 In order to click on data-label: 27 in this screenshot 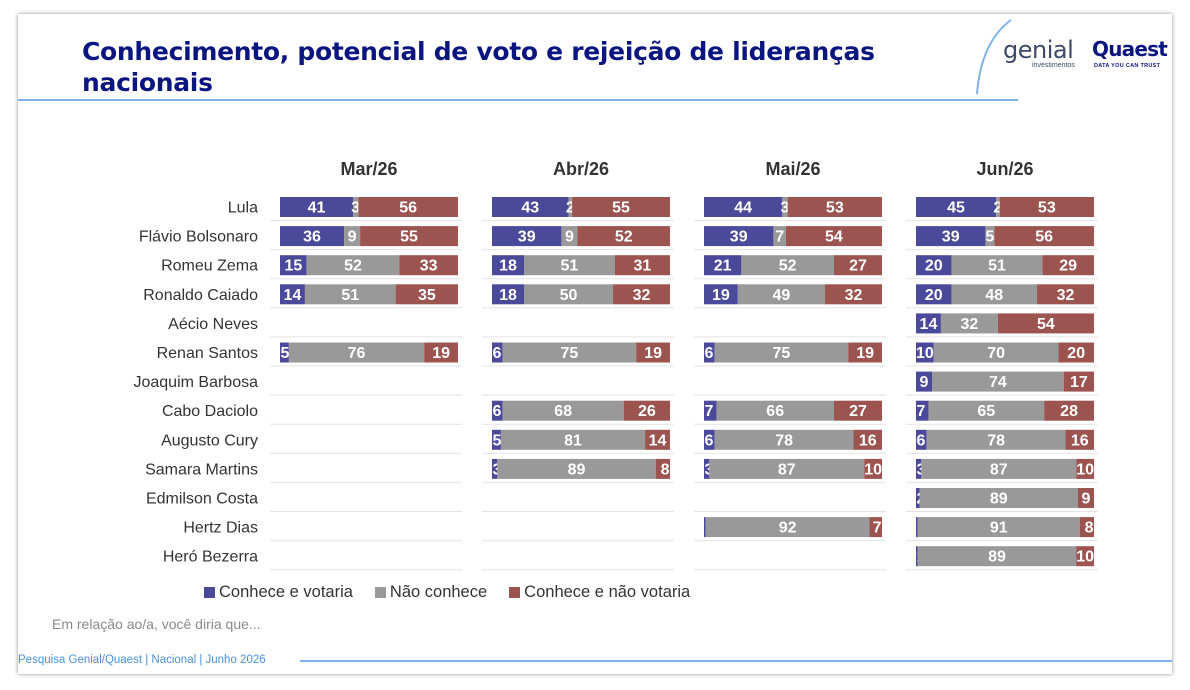, I will do `click(858, 266)`.